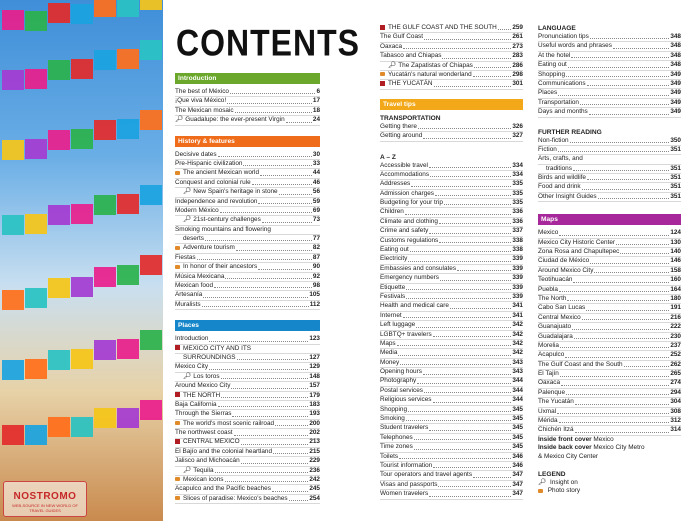 Image resolution: width=700 pixels, height=521 pixels. What do you see at coordinates (609, 403) in the screenshot?
I see `toc-entry: The Yucatán 304` at bounding box center [609, 403].